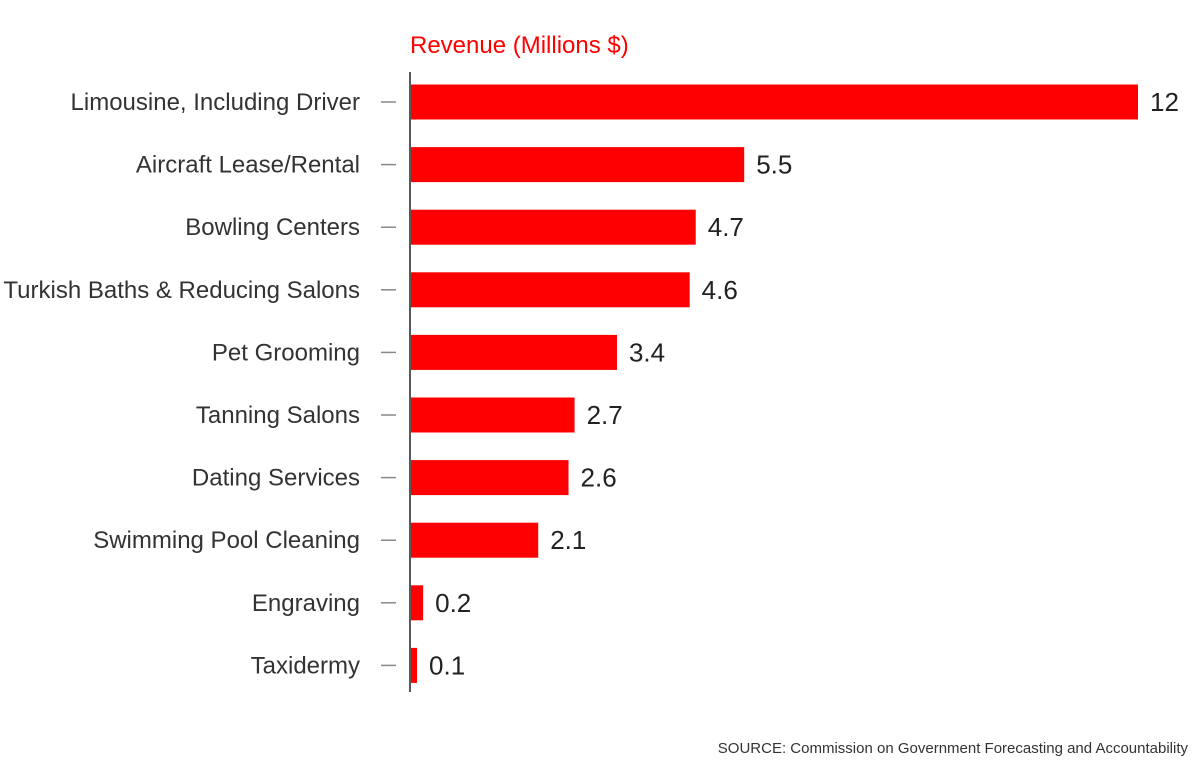 This screenshot has height=760, width=1200. What do you see at coordinates (720, 290) in the screenshot?
I see `value-label: 4.6` at bounding box center [720, 290].